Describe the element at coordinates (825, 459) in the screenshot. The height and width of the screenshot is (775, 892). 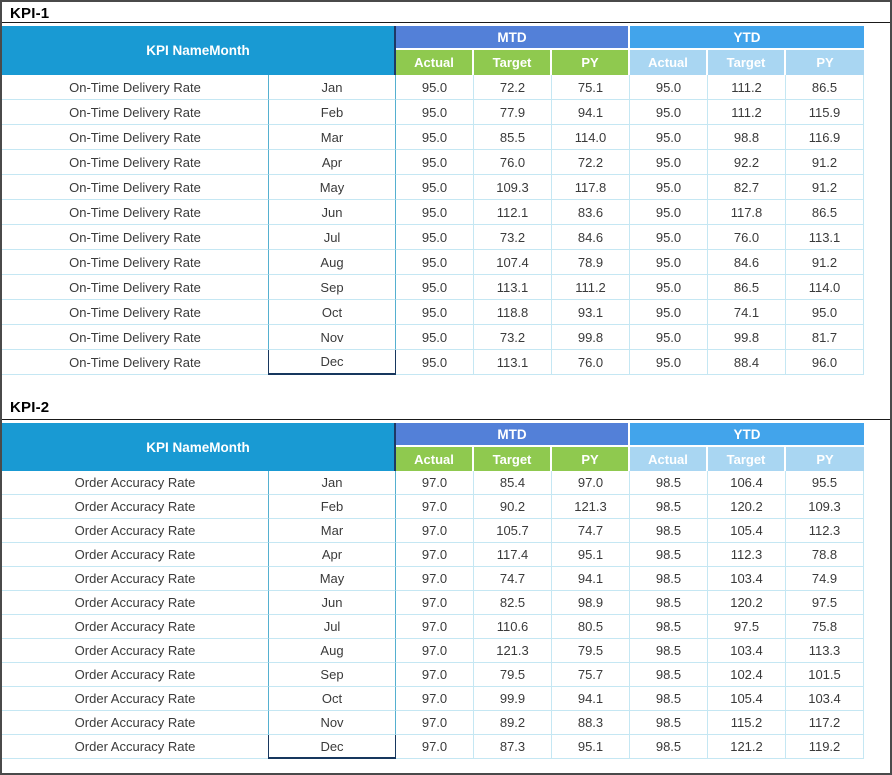
I see `ytd-py-header: PY` at that location.